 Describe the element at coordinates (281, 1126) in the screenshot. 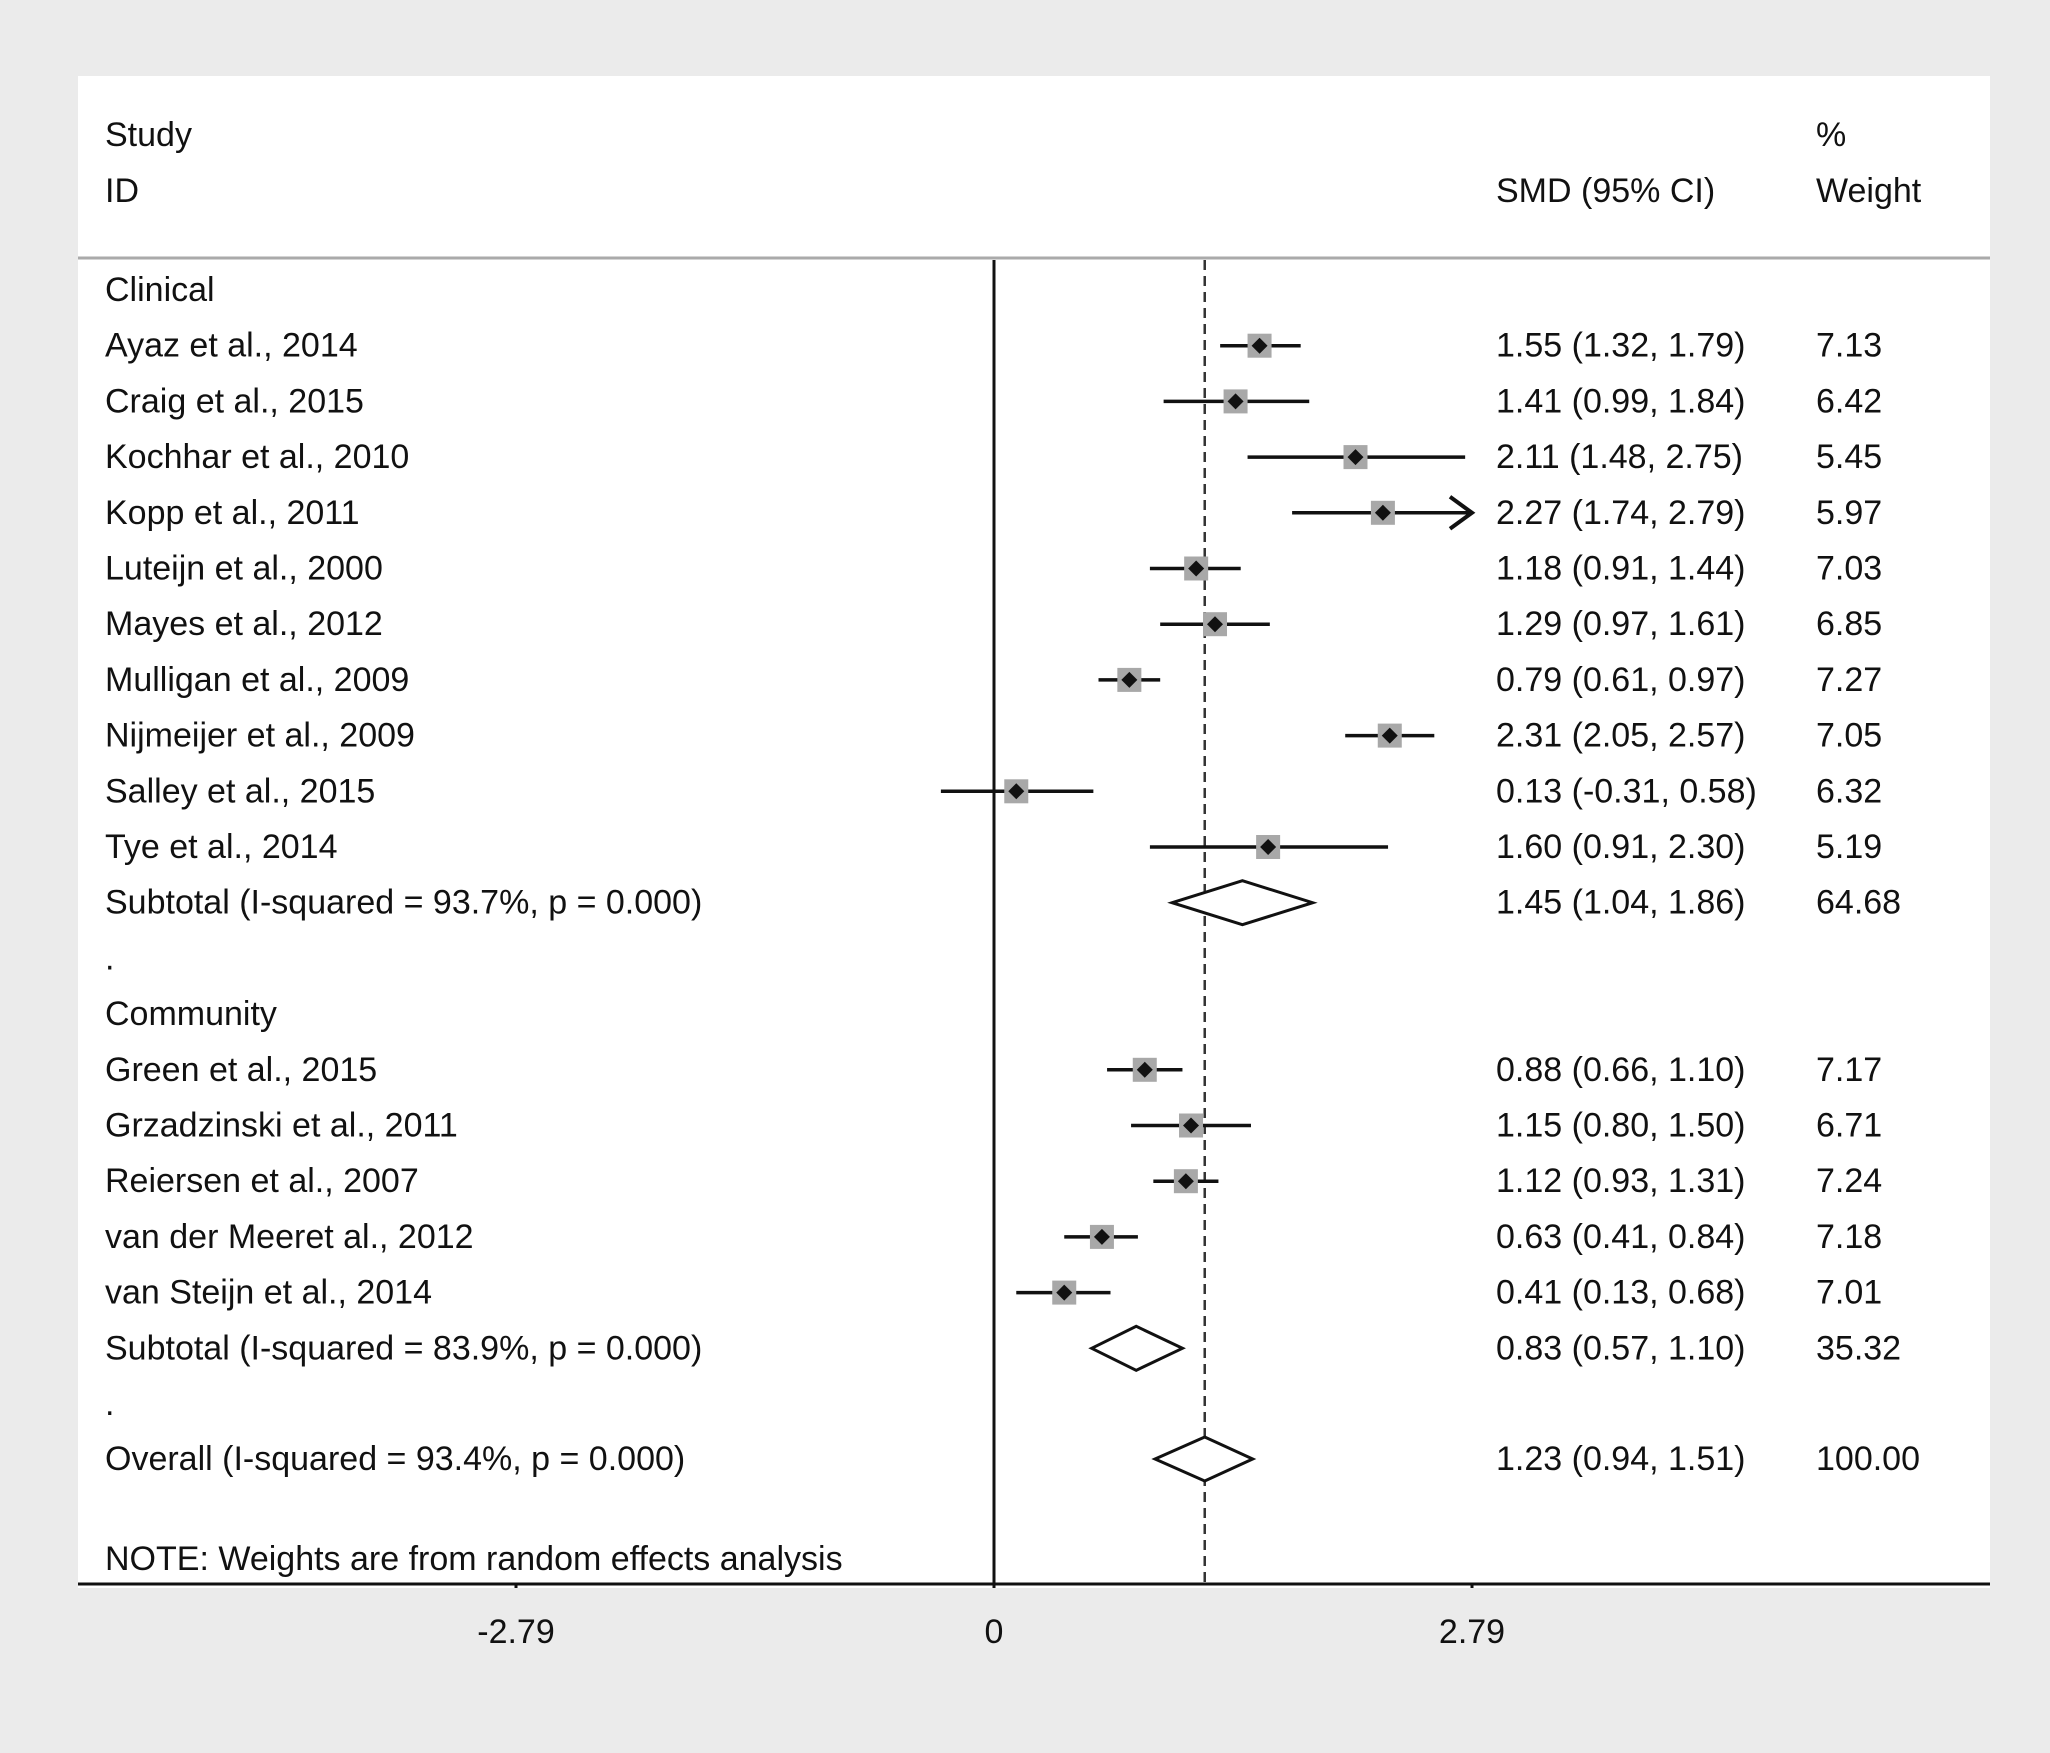

I see `study-label: Grzadzinski et al., 2011` at that location.